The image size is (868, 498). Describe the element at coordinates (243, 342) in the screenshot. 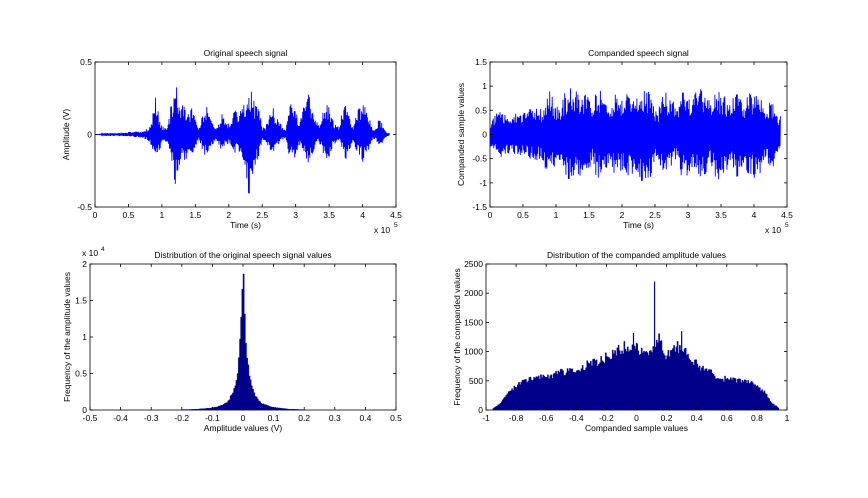

I see `histogram-bars` at that location.